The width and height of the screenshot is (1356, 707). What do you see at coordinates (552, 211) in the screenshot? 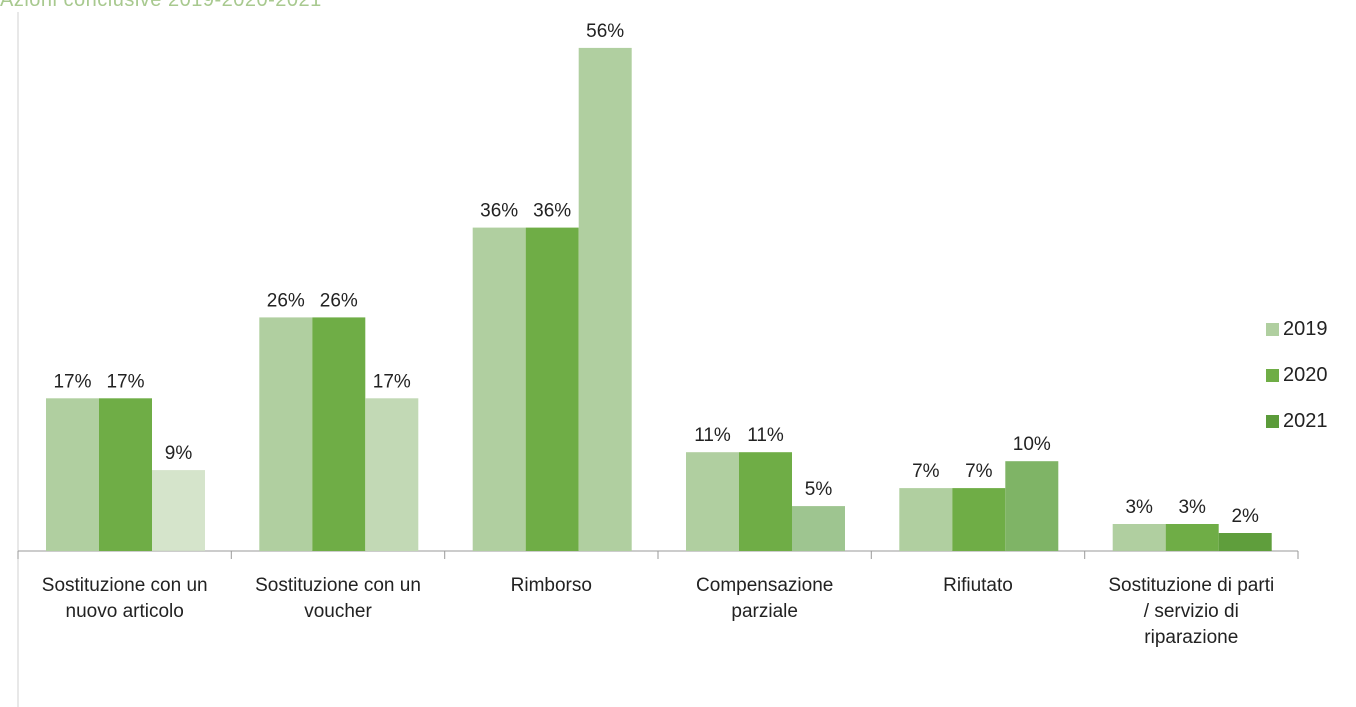
I see `value-label-2020-2: 36%` at bounding box center [552, 211].